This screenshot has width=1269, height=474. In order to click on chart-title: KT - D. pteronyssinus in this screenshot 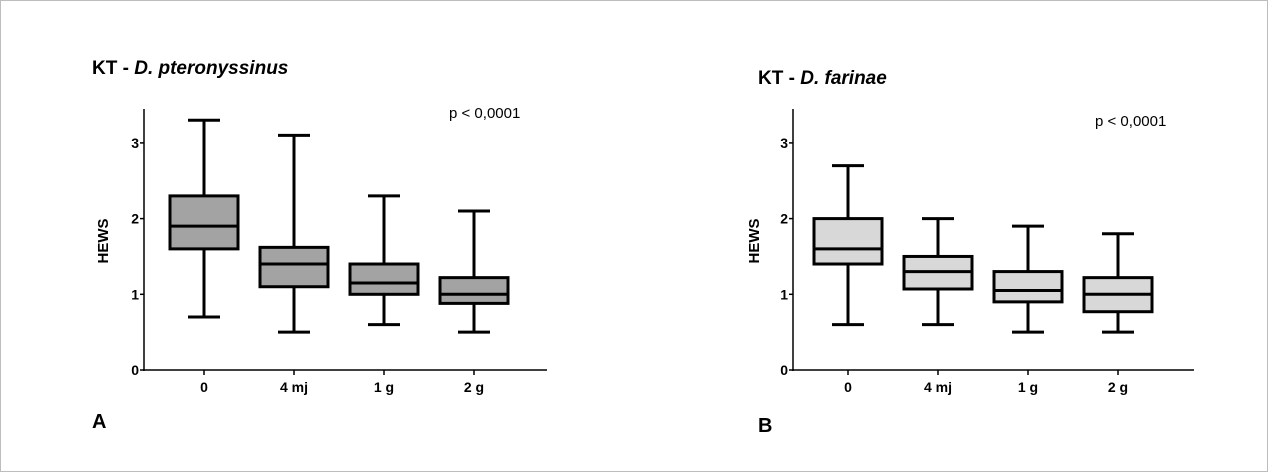, I will do `click(190, 68)`.